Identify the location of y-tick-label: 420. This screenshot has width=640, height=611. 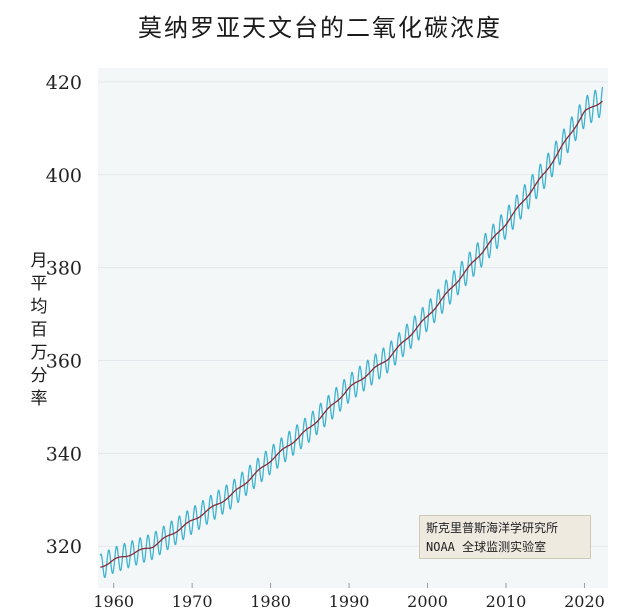
(64, 83).